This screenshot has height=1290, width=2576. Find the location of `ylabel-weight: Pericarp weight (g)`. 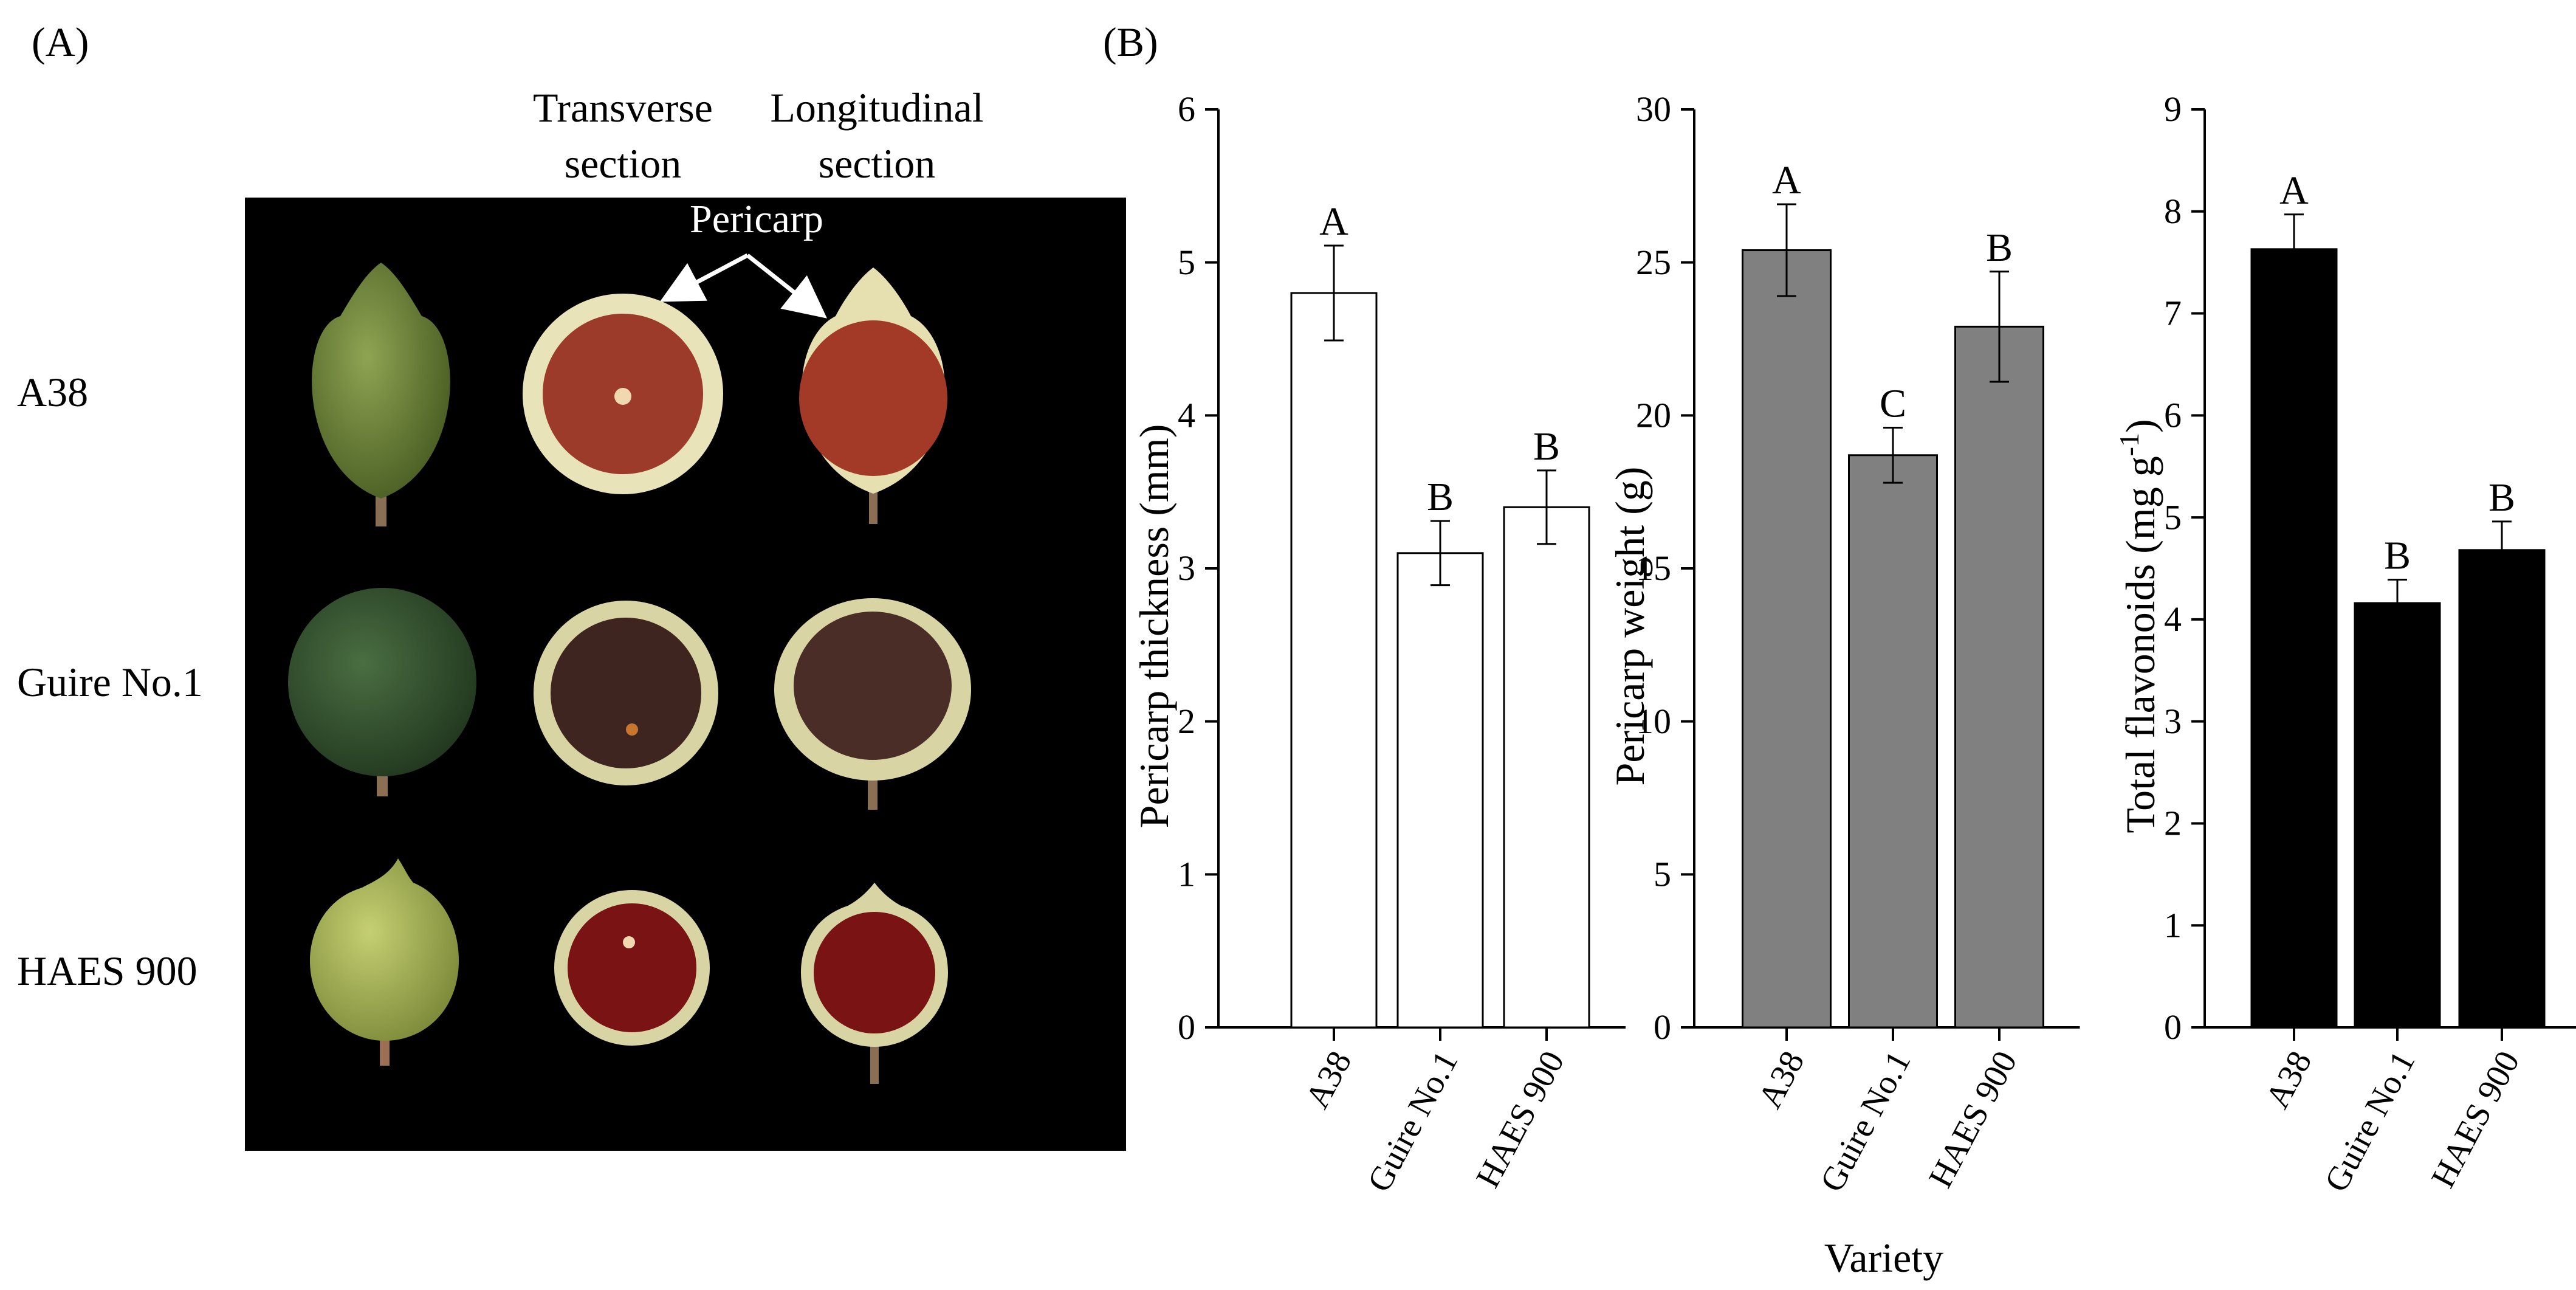

ylabel-weight: Pericarp weight (g) is located at coordinates (1630, 627).